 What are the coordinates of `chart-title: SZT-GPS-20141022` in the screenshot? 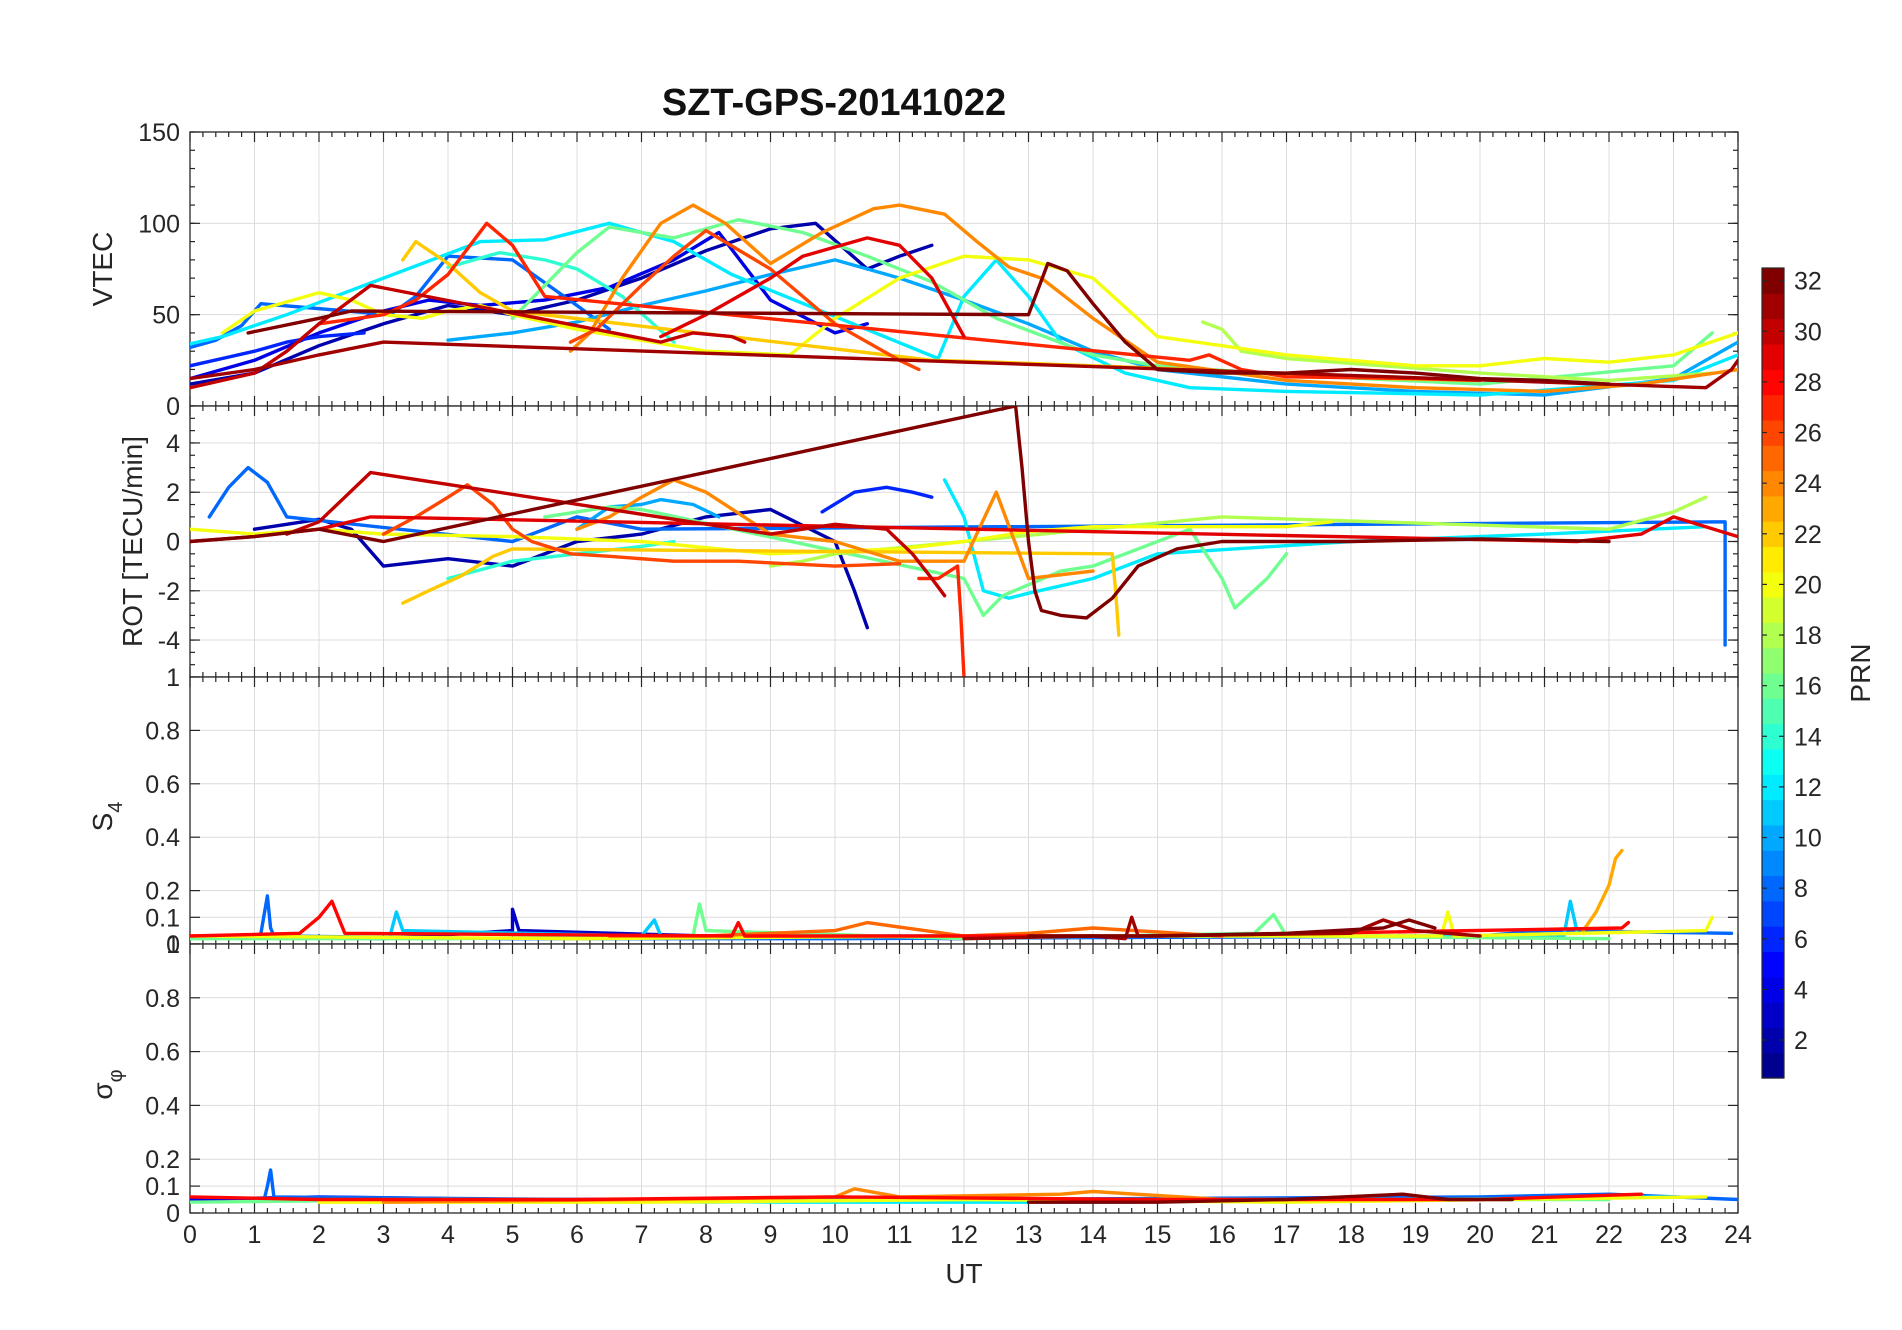 It's located at (834, 103).